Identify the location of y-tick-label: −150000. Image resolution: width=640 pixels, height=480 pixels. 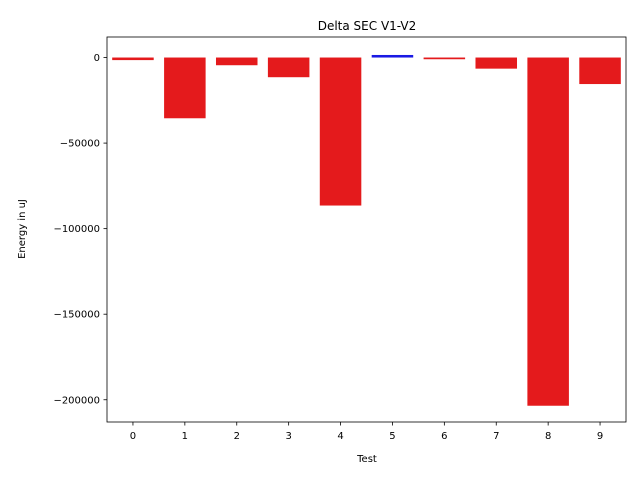
(76, 315).